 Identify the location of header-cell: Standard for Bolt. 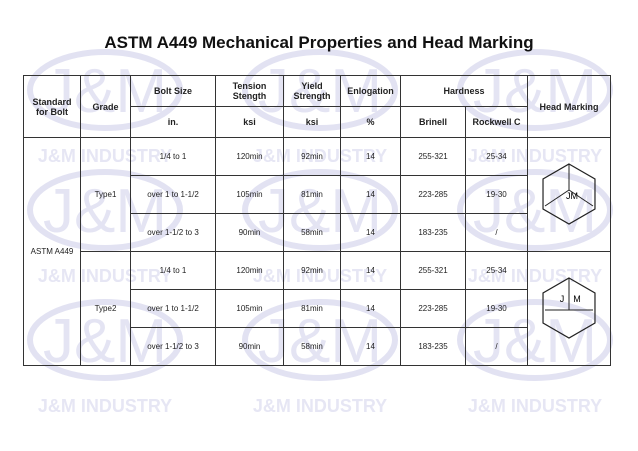
(52, 106).